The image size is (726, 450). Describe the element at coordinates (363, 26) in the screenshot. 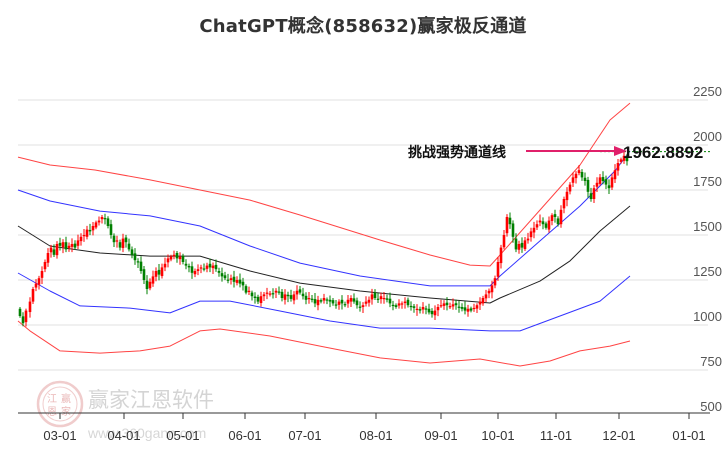

I see `chart-title: ChatGPT概念(858632)赢家极反通道` at that location.